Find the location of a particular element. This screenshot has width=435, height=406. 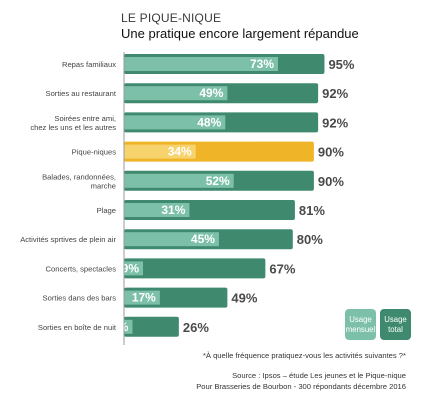

monthly-value-label: 48% is located at coordinates (209, 122).